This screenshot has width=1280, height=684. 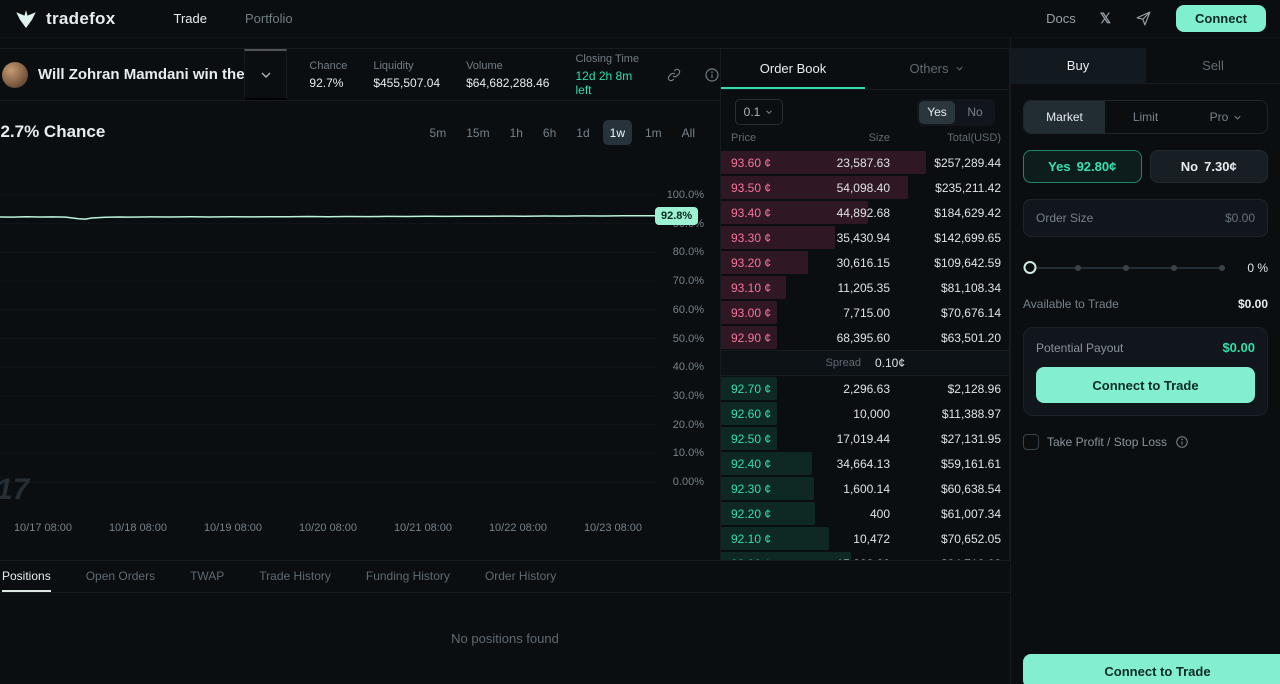 What do you see at coordinates (1124, 267) in the screenshot?
I see `size-slider-track` at bounding box center [1124, 267].